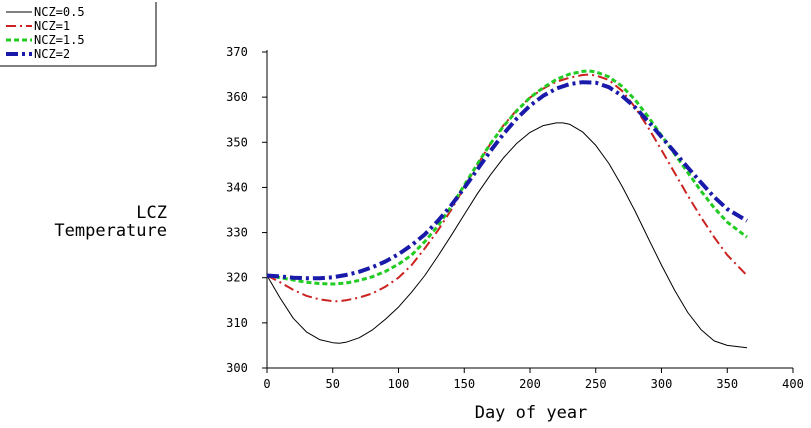  Describe the element at coordinates (59, 12) in the screenshot. I see `legend-label: NCZ=0.5` at that location.